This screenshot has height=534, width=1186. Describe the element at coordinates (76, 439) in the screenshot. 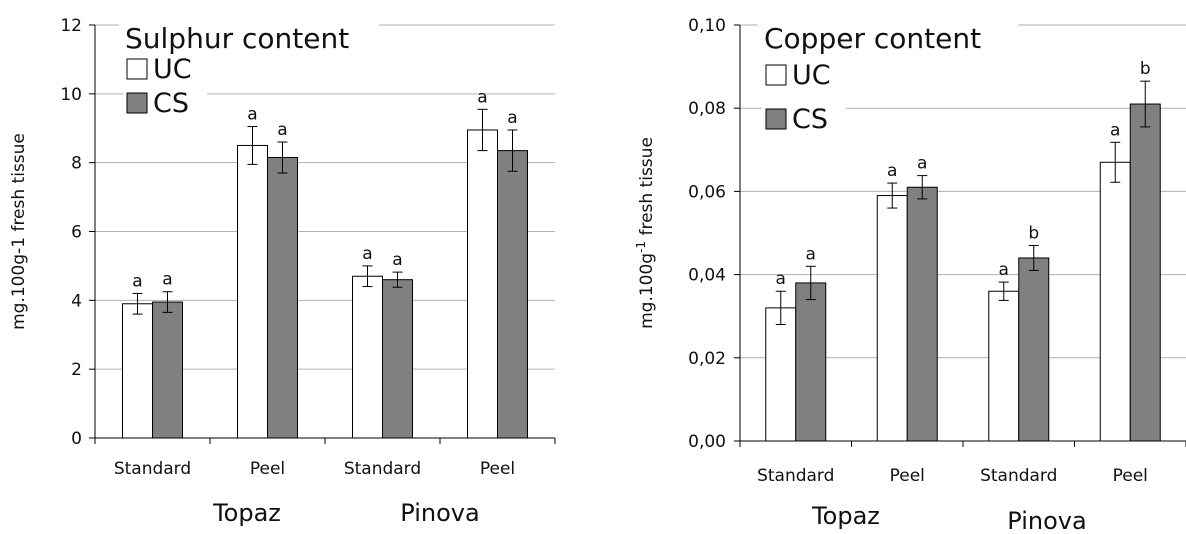

I see `y-tick-label: 0` at that location.